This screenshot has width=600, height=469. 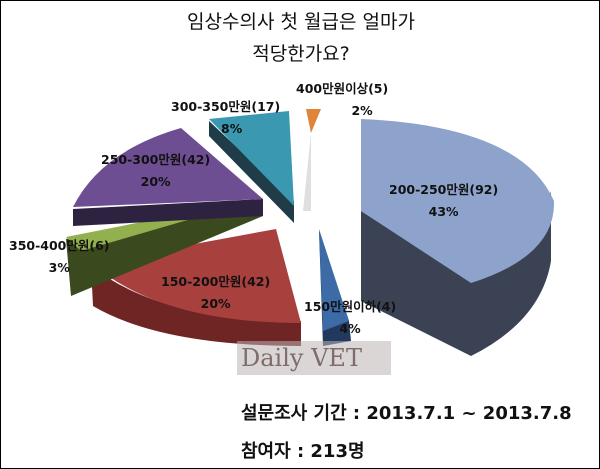 What do you see at coordinates (342, 99) in the screenshot?
I see `slice-label: 400만원이상(5) 2%` at bounding box center [342, 99].